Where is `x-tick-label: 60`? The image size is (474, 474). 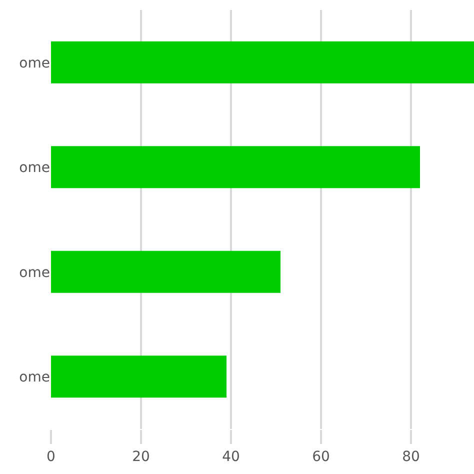
x-tick-label: 60 is located at coordinates (321, 456).